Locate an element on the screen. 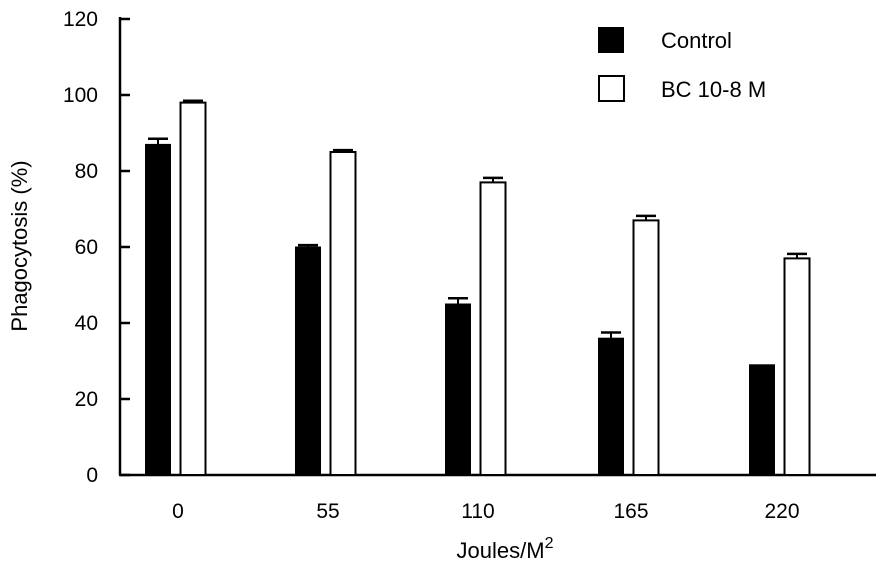 Image resolution: width=886 pixels, height=567 pixels. y-tick-label: 20 is located at coordinates (86, 399).